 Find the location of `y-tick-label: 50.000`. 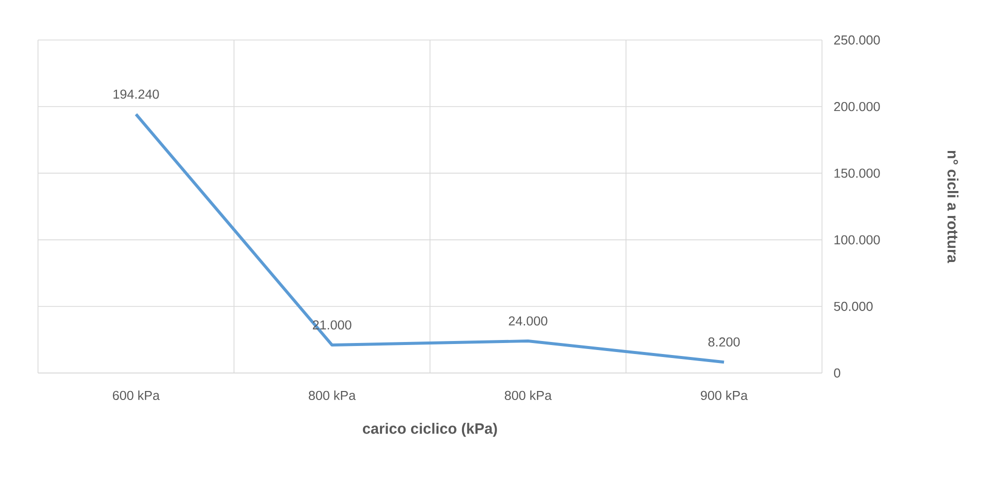

y-tick-label: 50.000 is located at coordinates (853, 306).